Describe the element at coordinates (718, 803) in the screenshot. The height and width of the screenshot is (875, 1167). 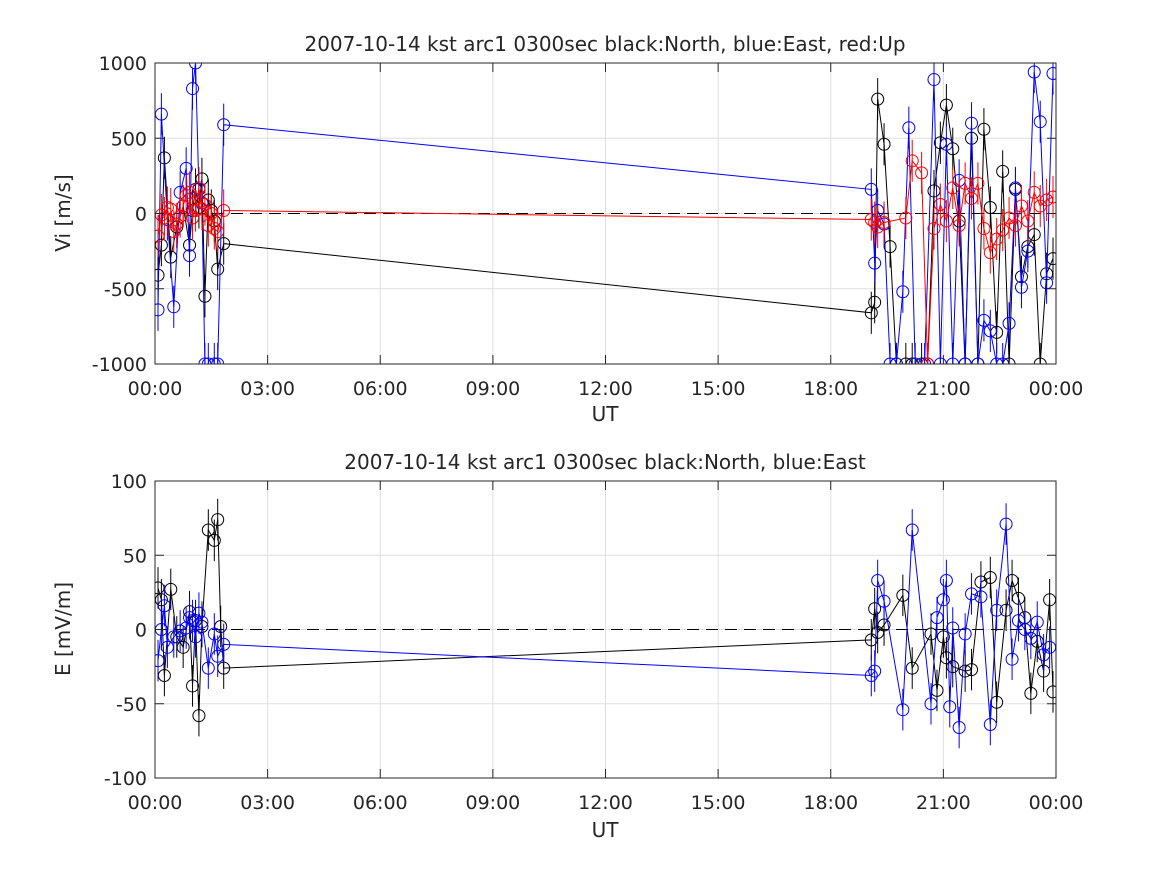
I see `x-tick-label: 15:00` at that location.